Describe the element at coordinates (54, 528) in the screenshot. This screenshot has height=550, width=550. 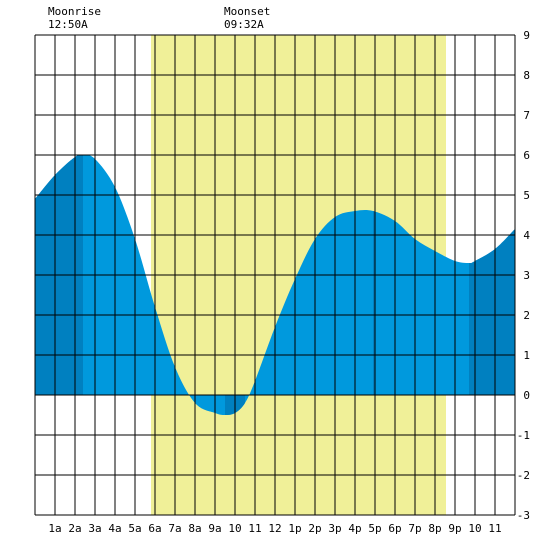
I see `x-tick-label: 1a` at that location.